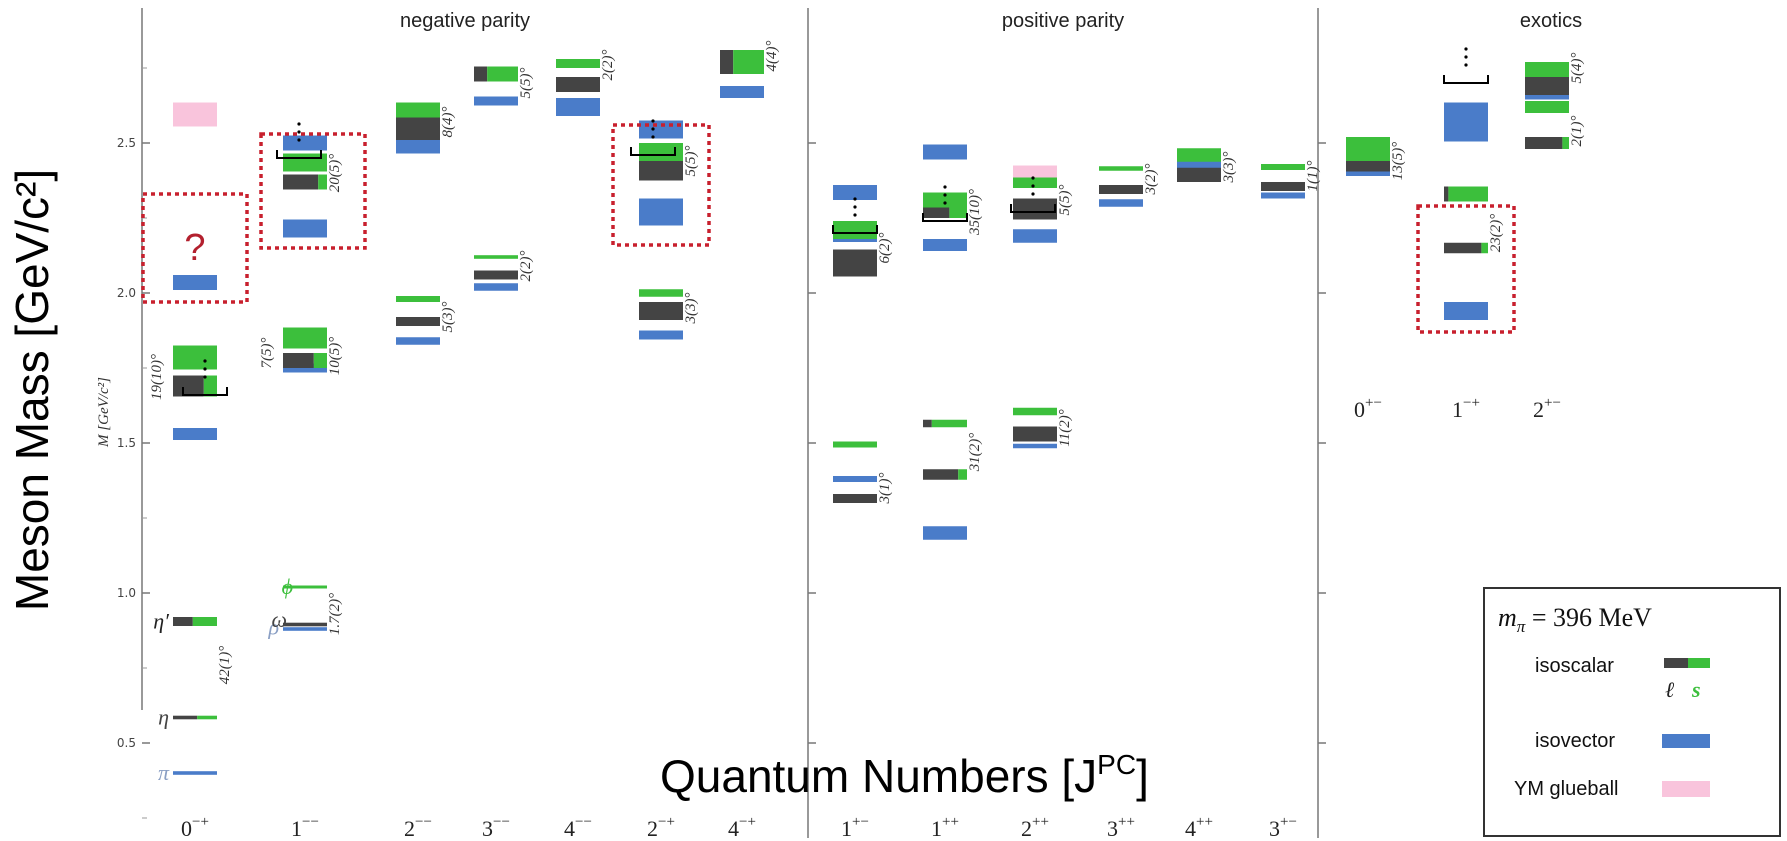 This screenshot has width=1787, height=841. What do you see at coordinates (578, 827) in the screenshot?
I see `category-label: 4−−` at bounding box center [578, 827].